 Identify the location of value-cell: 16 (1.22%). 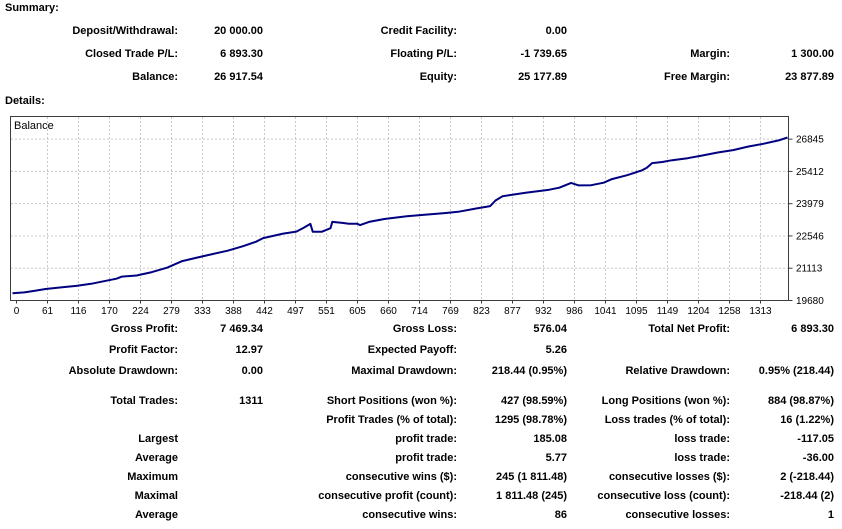
(807, 419).